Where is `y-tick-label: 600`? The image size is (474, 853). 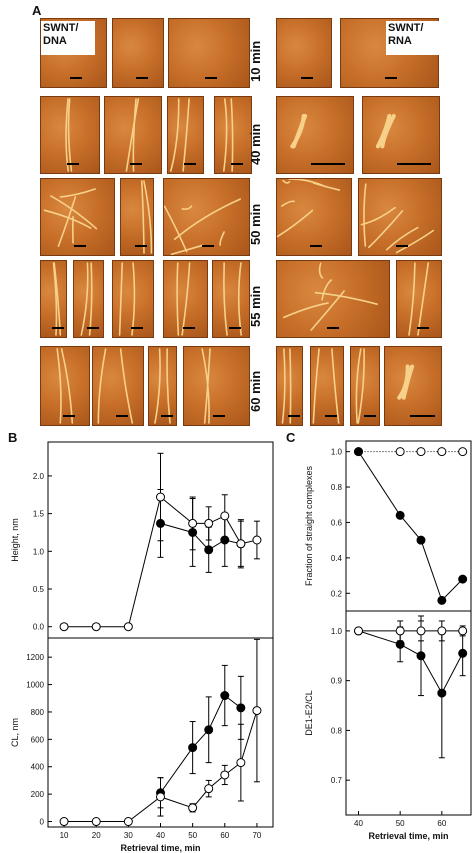 y-tick-label: 600 is located at coordinates (38, 739).